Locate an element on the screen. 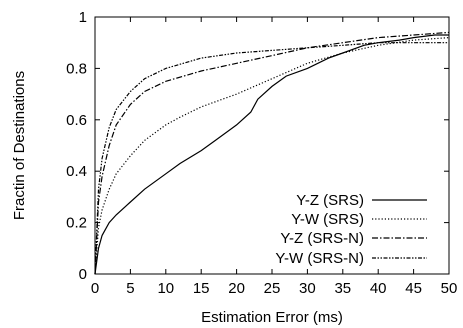 This screenshot has height=328, width=463. legend-label: Y-W (SRS-N) is located at coordinates (319, 258).